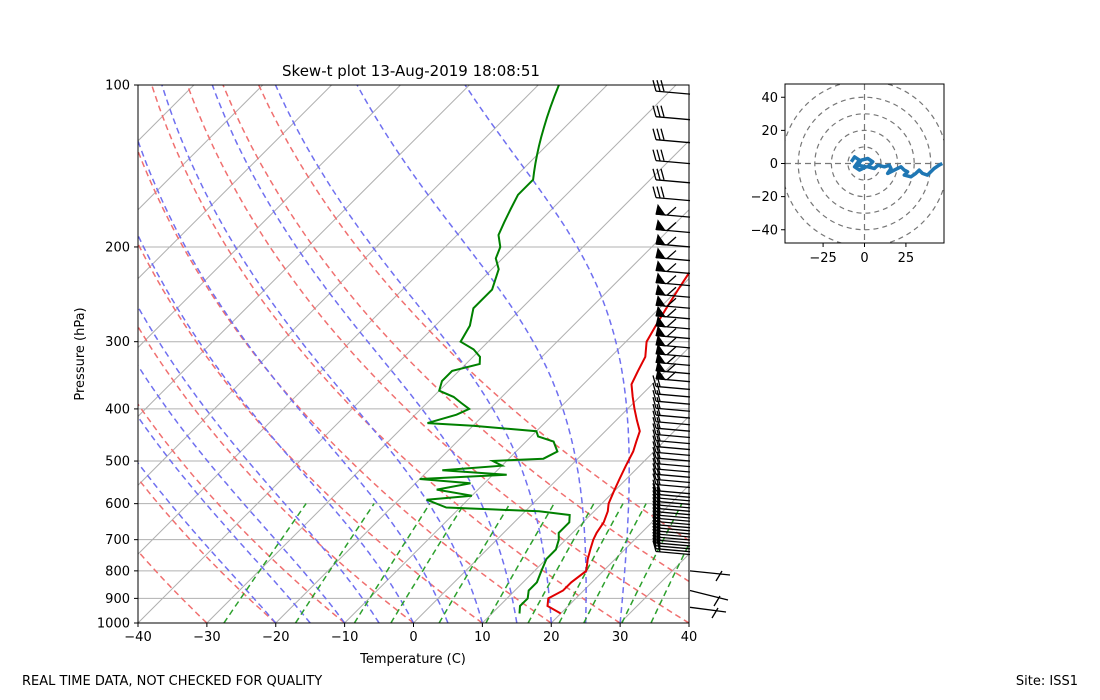  What do you see at coordinates (764, 197) in the screenshot?
I see `hodograph-y-tick-label: −20` at bounding box center [764, 197].